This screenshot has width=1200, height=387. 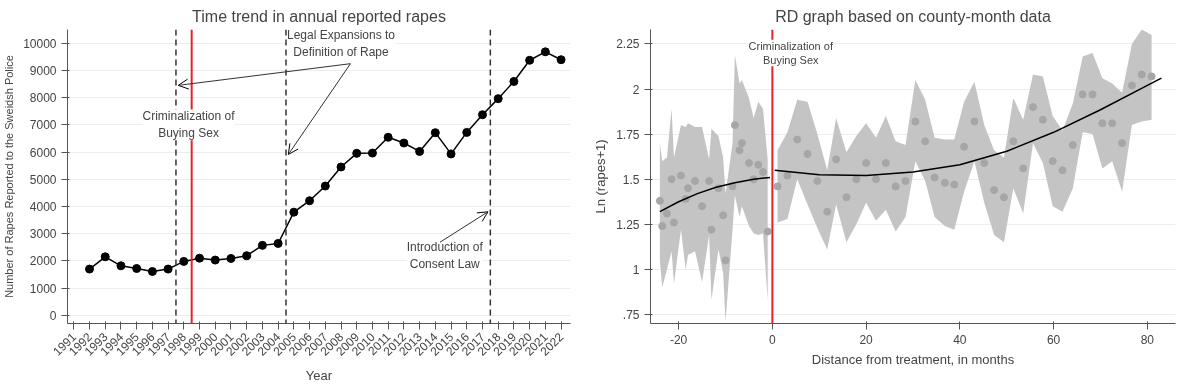 What do you see at coordinates (40, 43) in the screenshot?
I see `y-tick-label: 10000` at bounding box center [40, 43].